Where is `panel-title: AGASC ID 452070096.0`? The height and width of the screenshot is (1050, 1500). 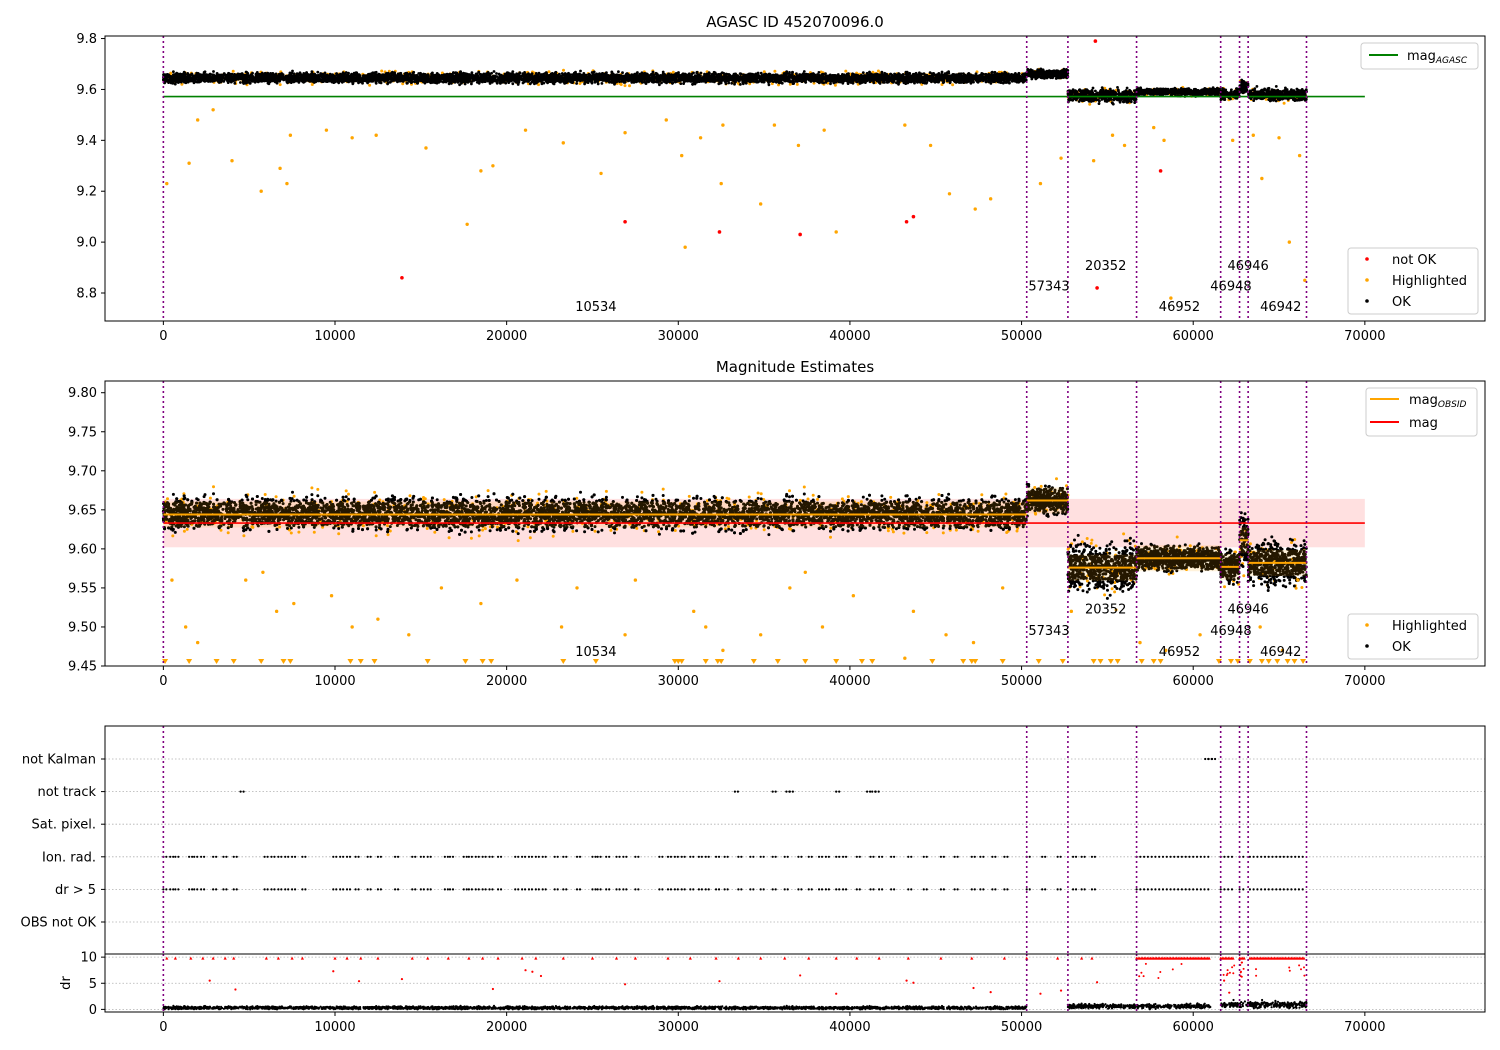 panel-title: AGASC ID 452070096.0 is located at coordinates (795, 22).